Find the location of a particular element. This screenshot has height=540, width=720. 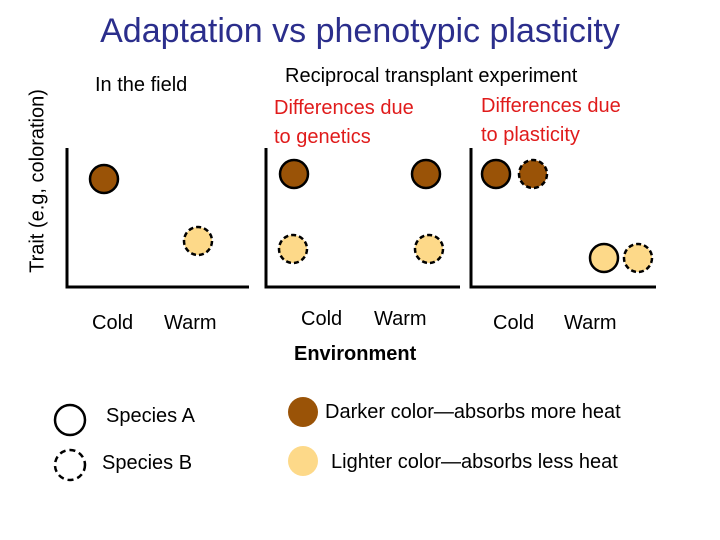

page-title: Adaptation vs phenotypic plasticity is located at coordinates (360, 31).